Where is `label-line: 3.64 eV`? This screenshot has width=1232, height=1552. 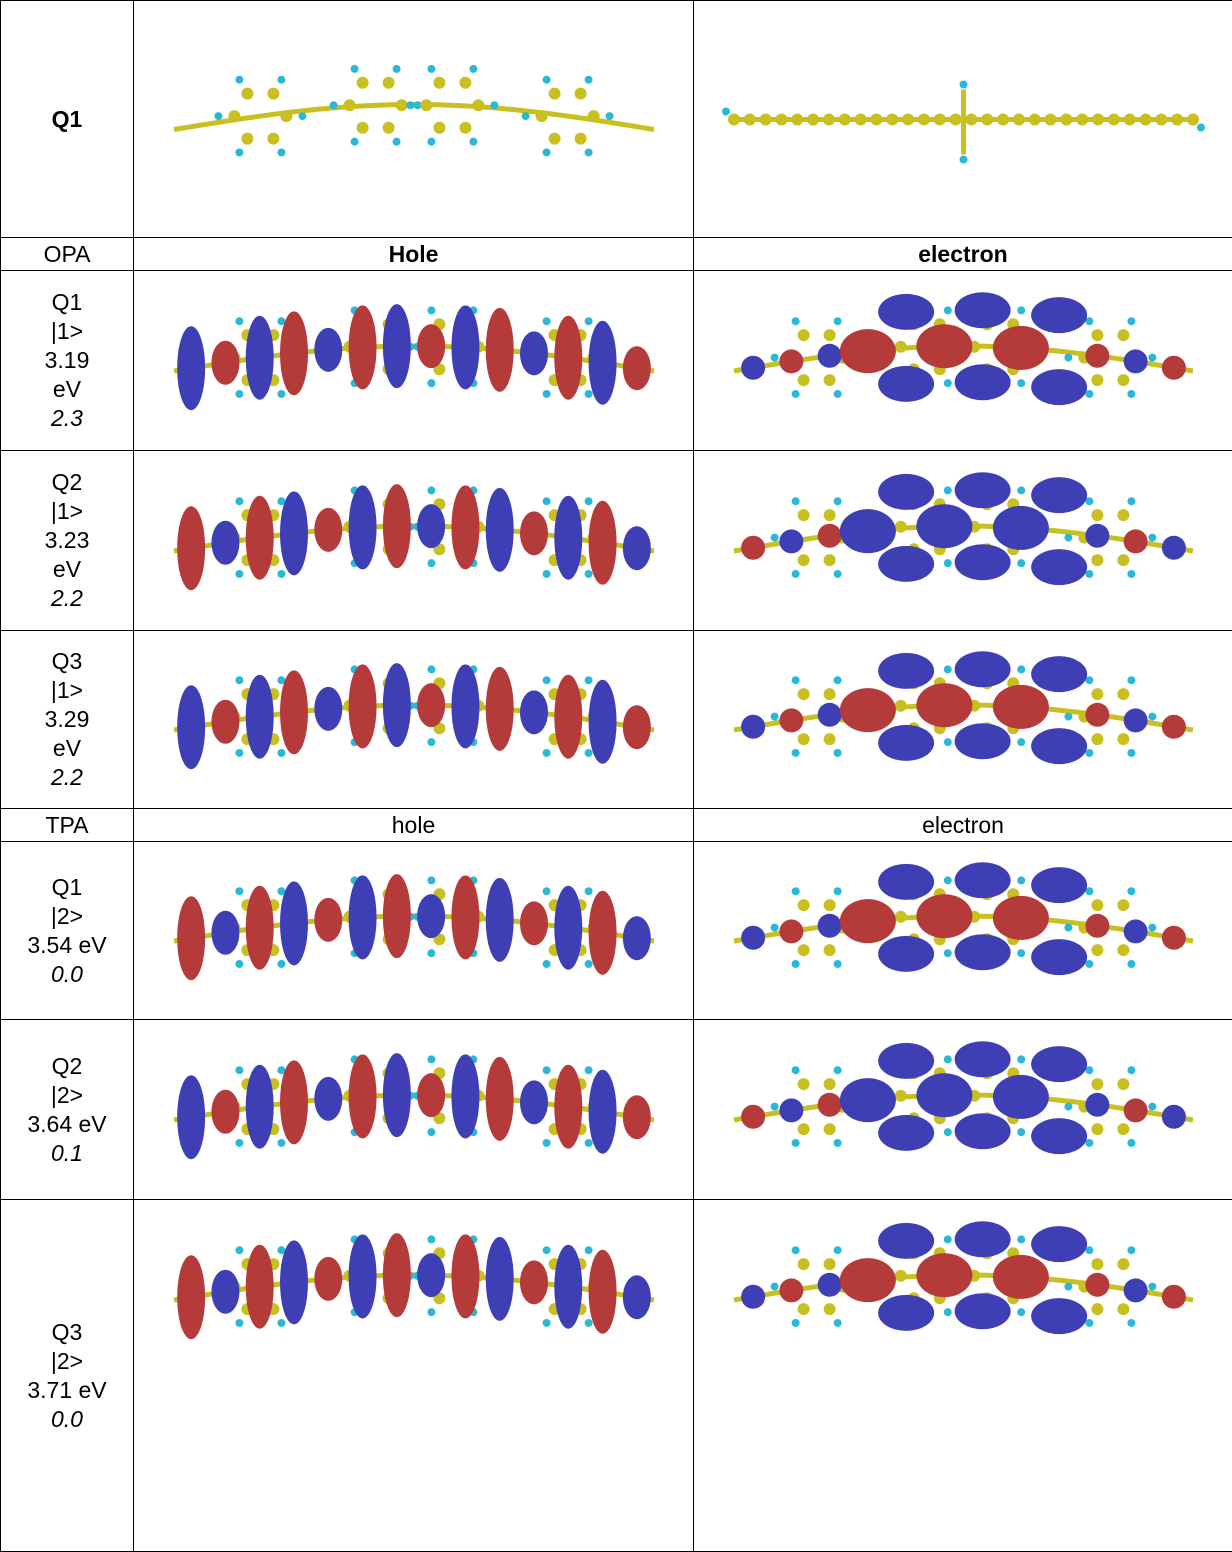
label-line: 3.64 eV is located at coordinates (67, 1123).